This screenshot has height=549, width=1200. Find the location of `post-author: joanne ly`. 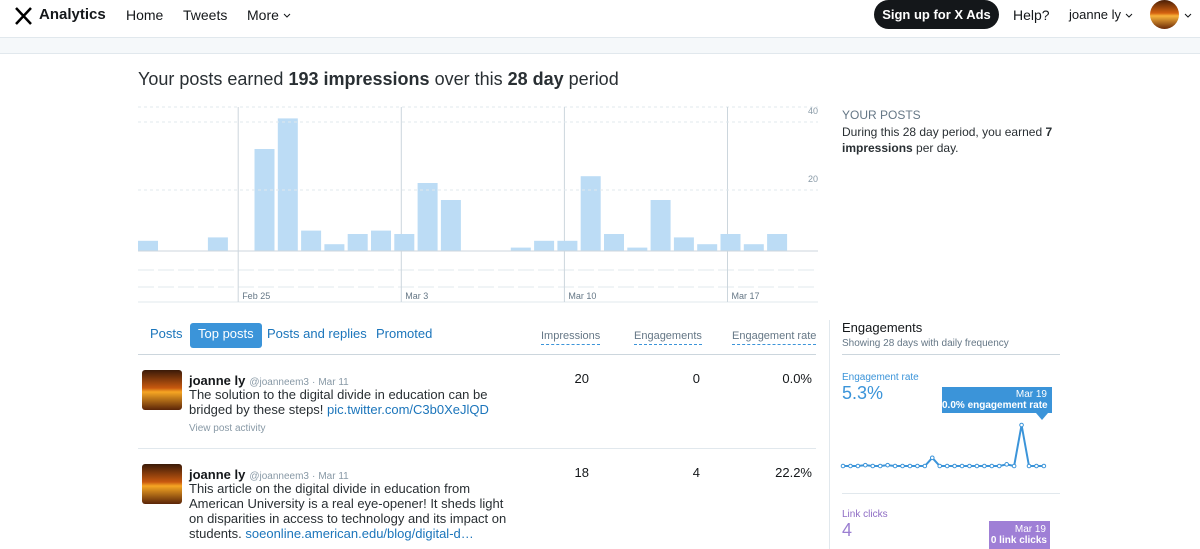

post-author: joanne ly is located at coordinates (217, 474).